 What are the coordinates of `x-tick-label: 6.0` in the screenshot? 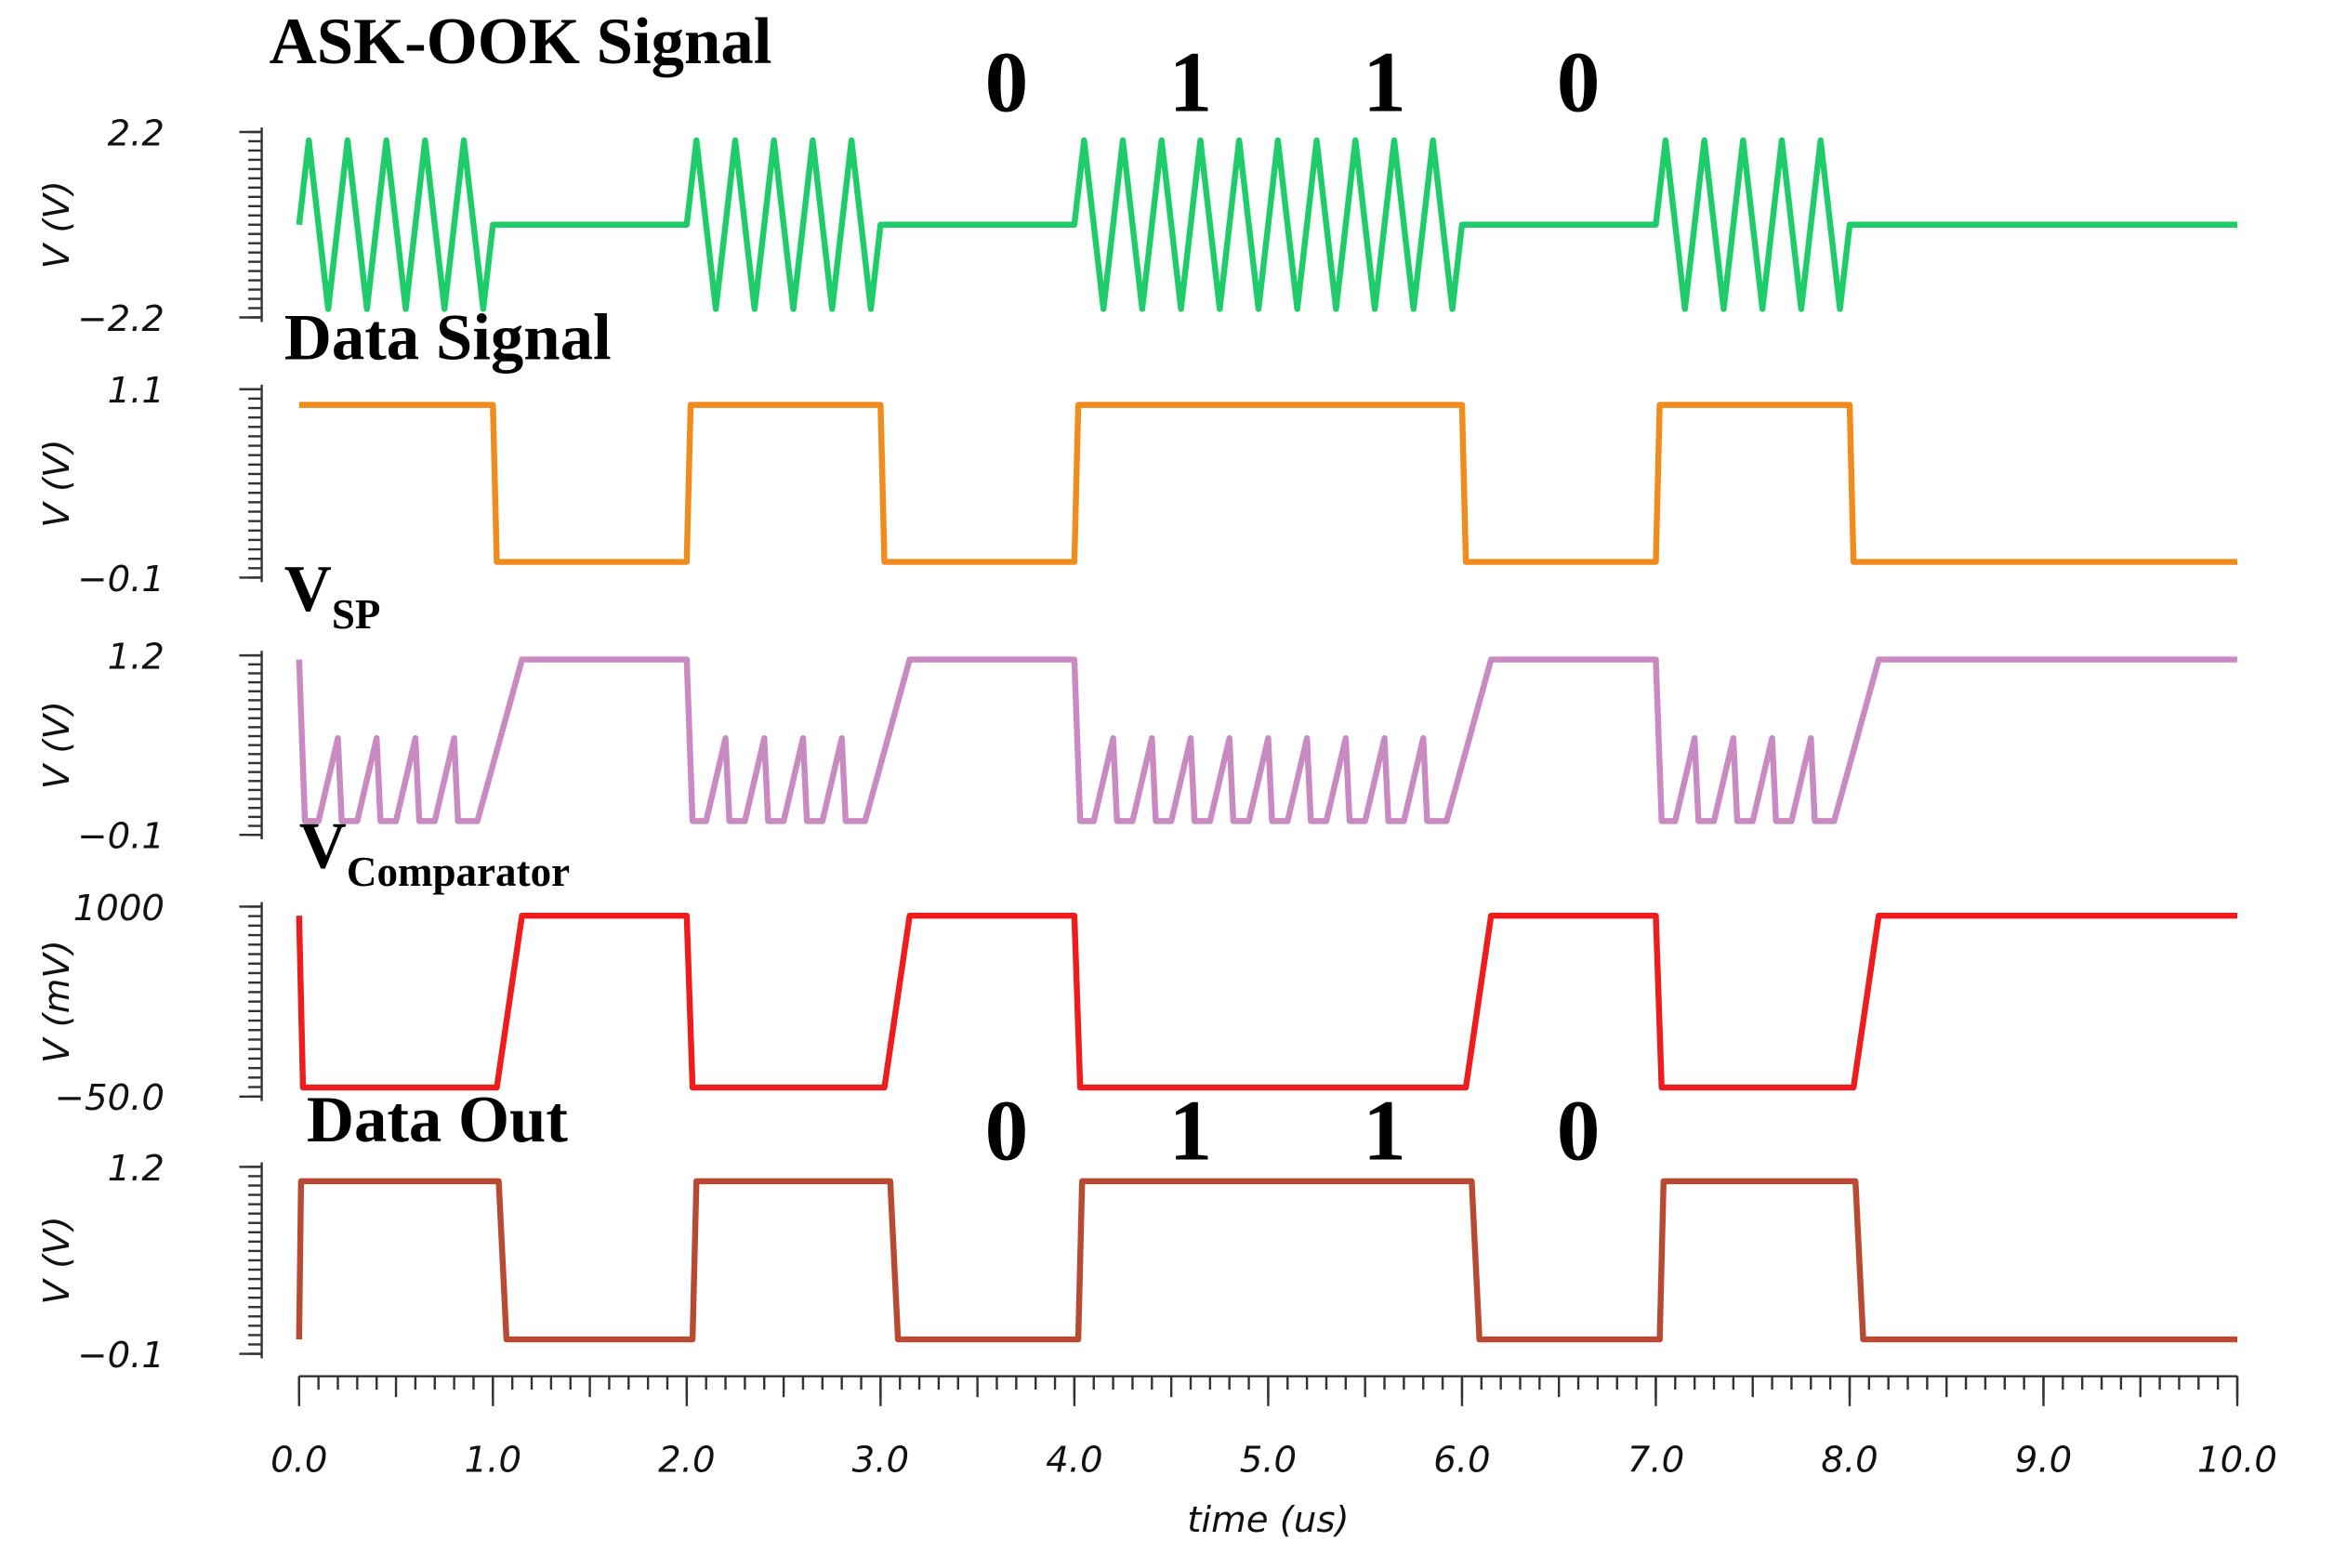 It's located at (1461, 1461).